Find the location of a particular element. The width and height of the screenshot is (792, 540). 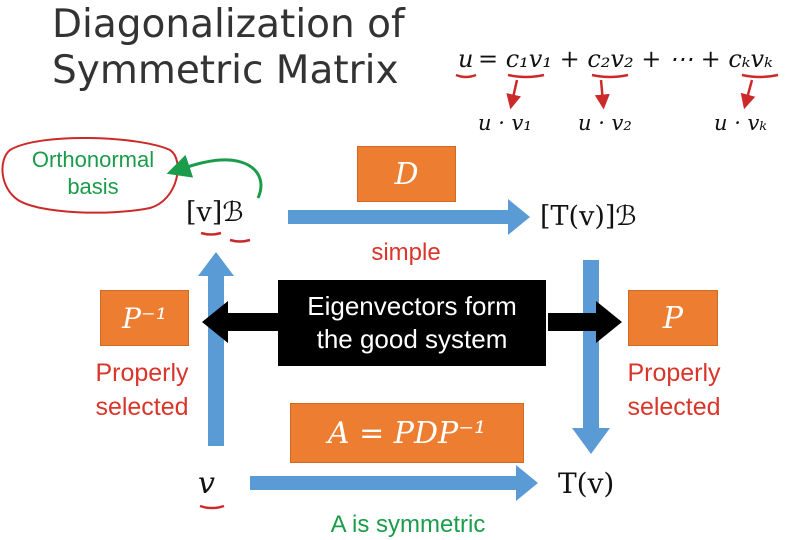

vector-tv-label: T(v) is located at coordinates (586, 483).